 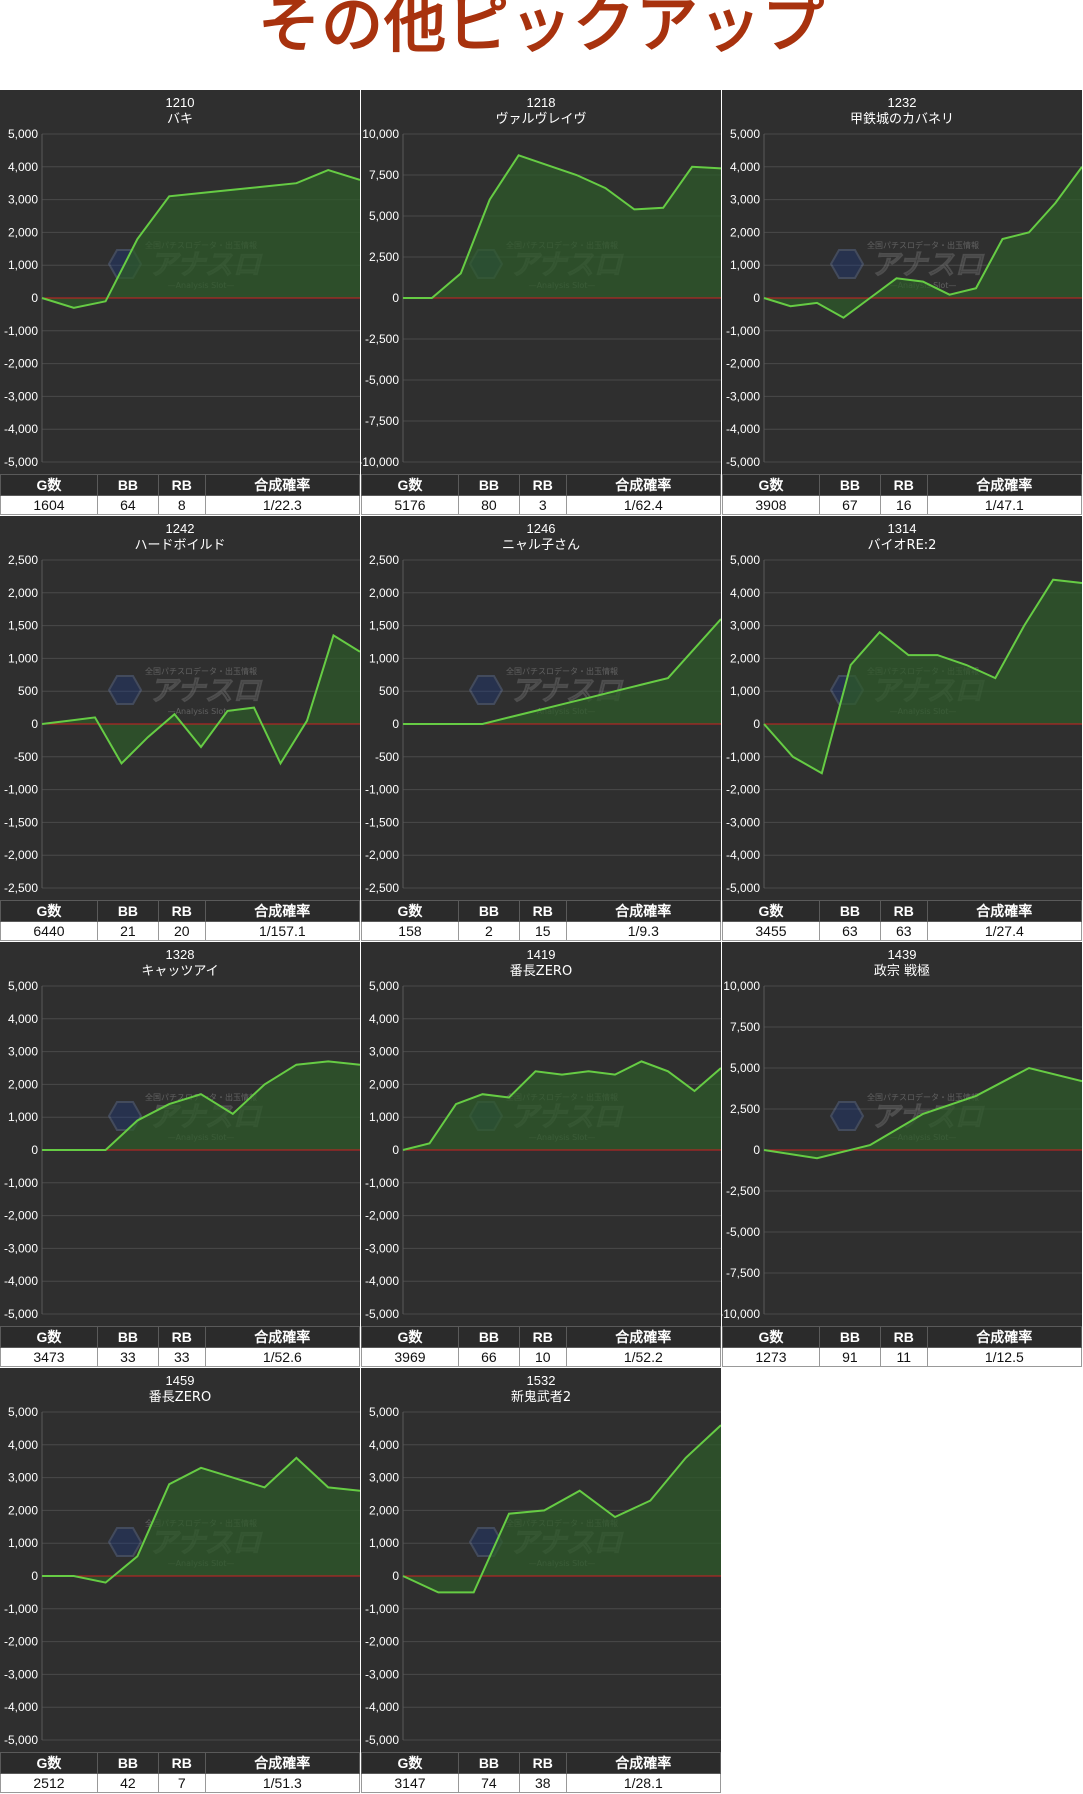 I want to click on stat-bb: 64, so click(x=127, y=505).